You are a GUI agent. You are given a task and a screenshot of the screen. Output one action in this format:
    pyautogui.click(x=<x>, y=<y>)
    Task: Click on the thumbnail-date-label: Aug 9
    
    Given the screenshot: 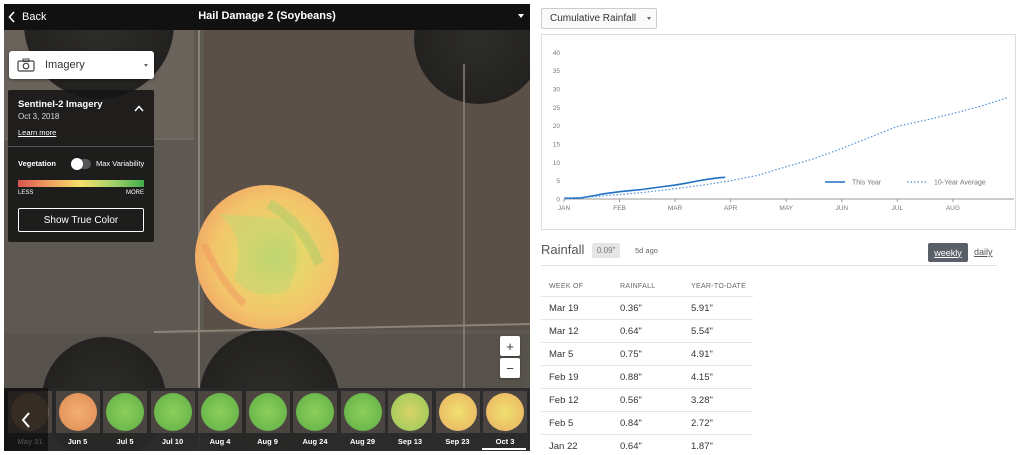 What is the action you would take?
    pyautogui.click(x=267, y=441)
    